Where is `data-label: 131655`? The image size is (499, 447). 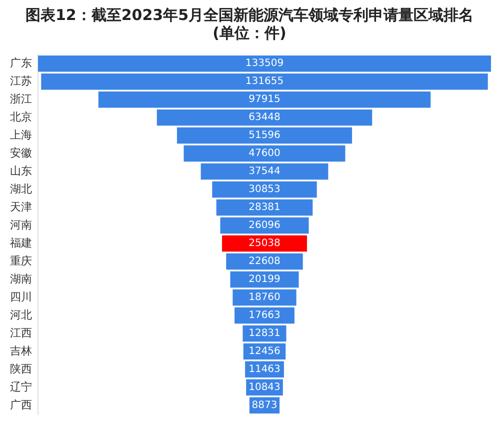
data-label: 131655 is located at coordinates (264, 82).